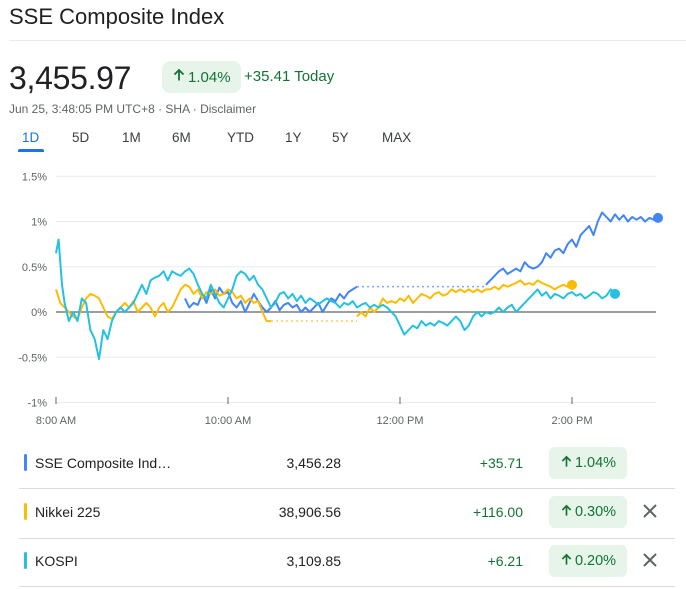 This screenshot has width=686, height=589. I want to click on row-percent-chip: 1.04%, so click(588, 463).